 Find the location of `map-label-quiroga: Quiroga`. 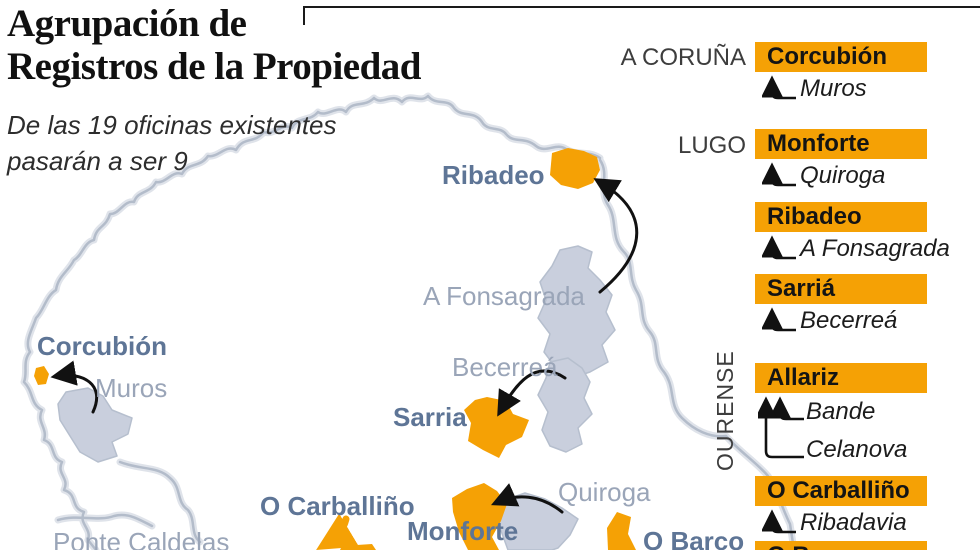

map-label-quiroga: Quiroga is located at coordinates (604, 492).